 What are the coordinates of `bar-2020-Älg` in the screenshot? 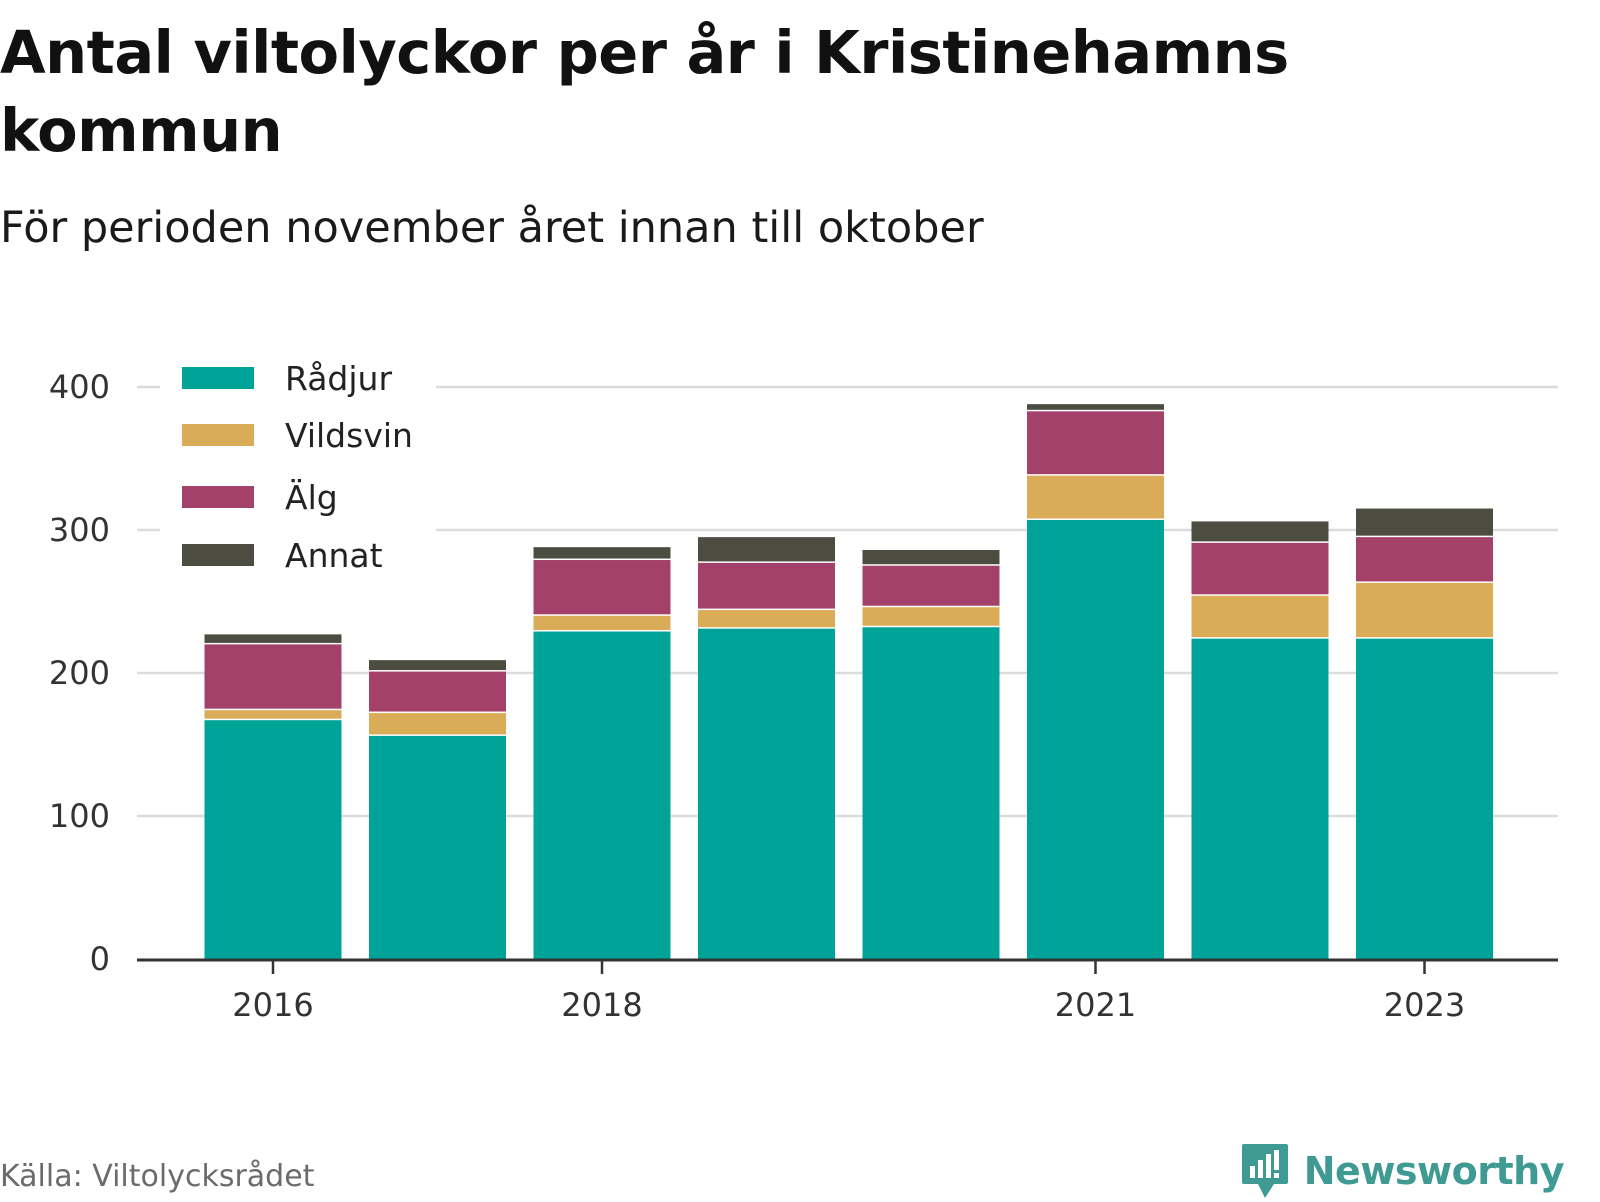 It's located at (931, 585).